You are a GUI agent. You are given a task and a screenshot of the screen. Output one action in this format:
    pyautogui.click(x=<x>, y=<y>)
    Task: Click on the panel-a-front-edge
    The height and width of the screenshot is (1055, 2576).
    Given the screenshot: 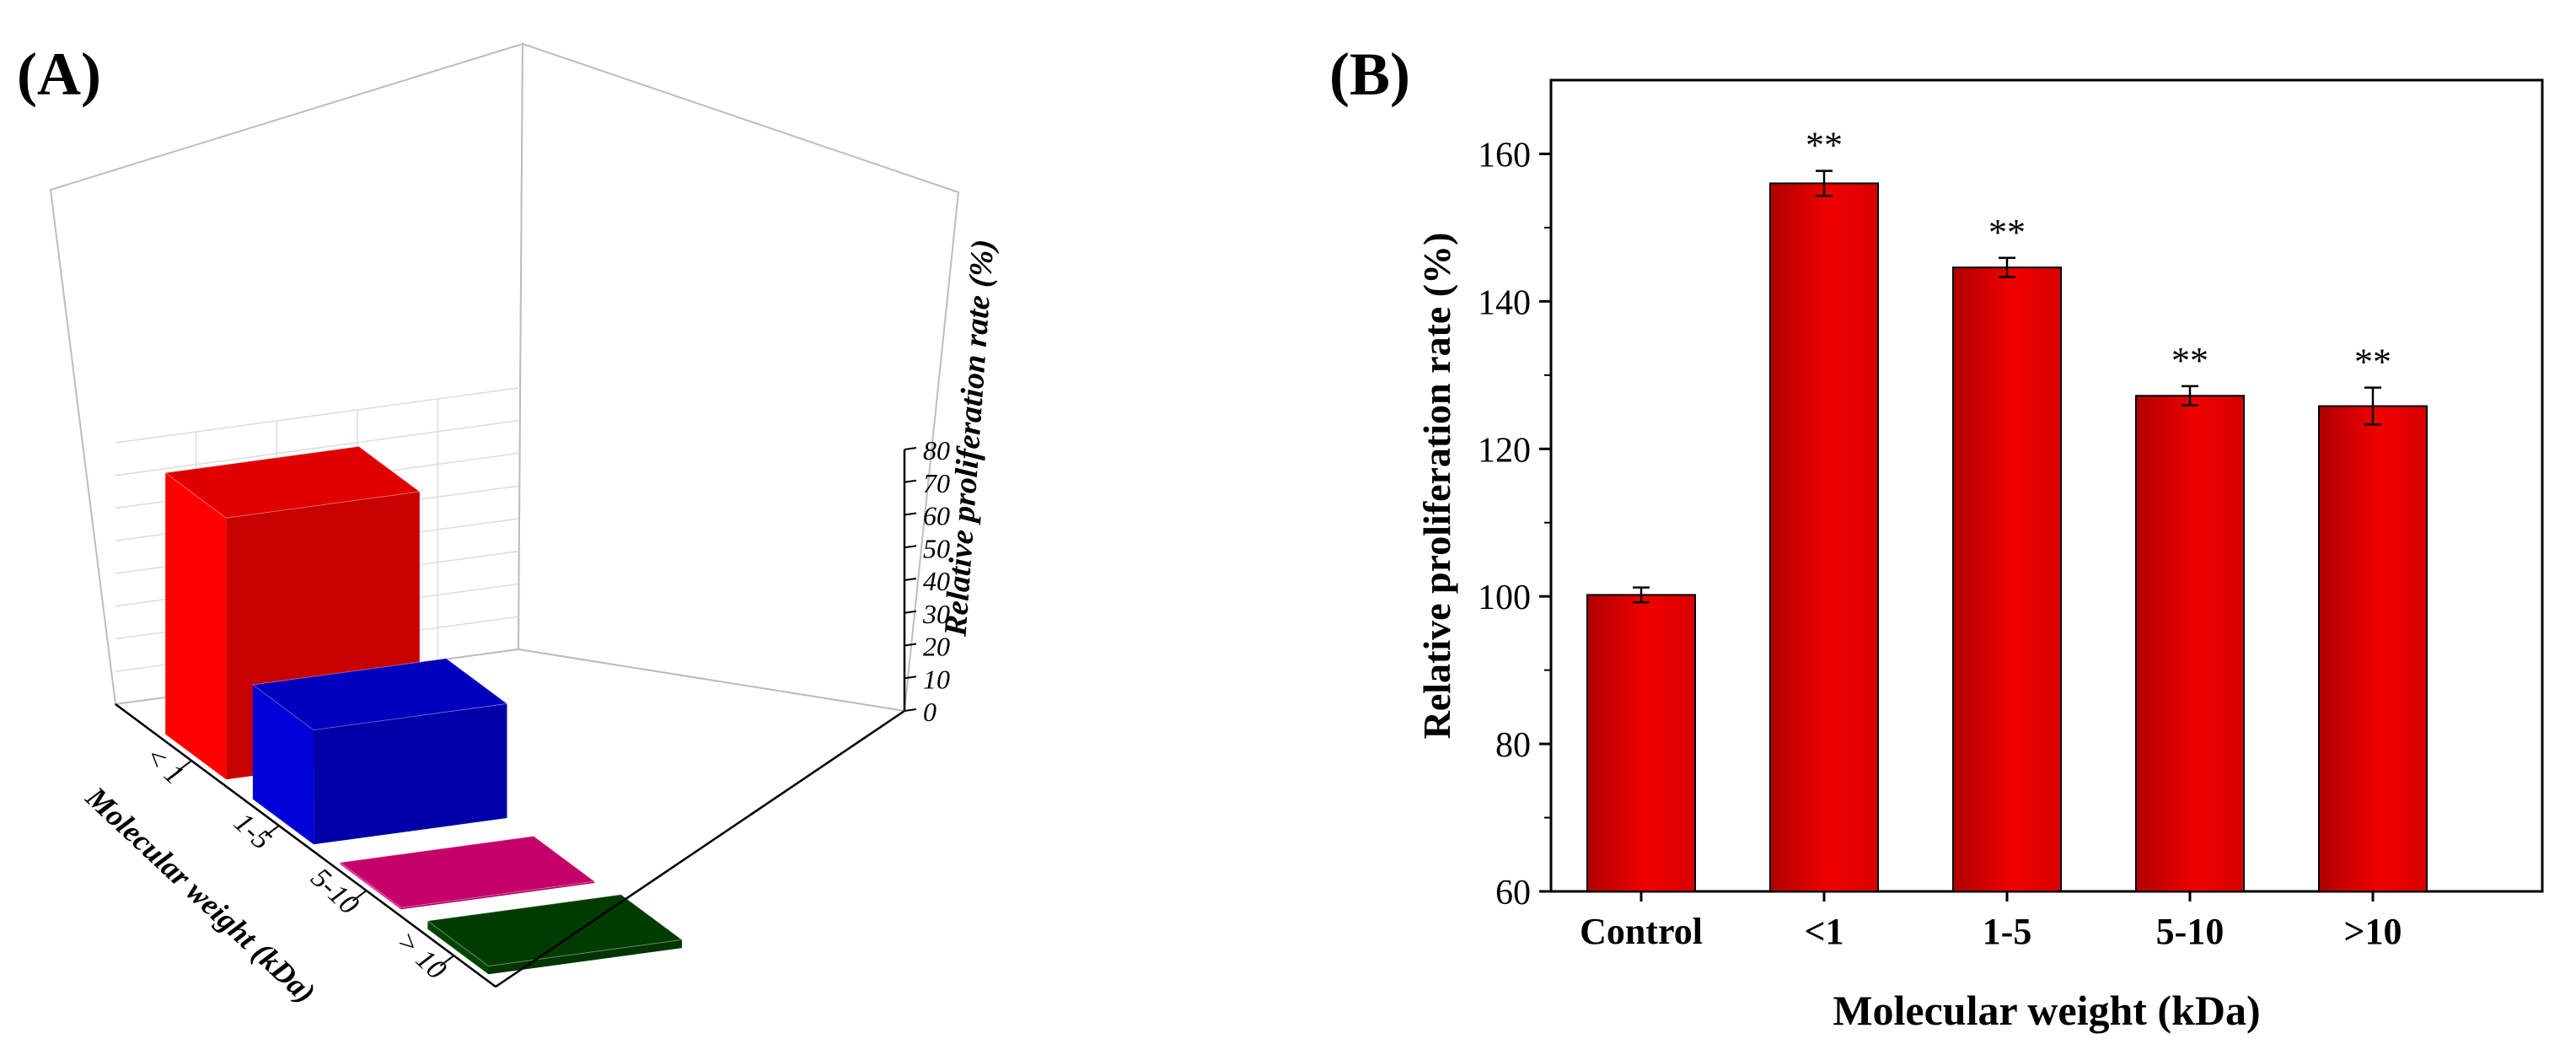 What is the action you would take?
    pyautogui.click(x=700, y=848)
    